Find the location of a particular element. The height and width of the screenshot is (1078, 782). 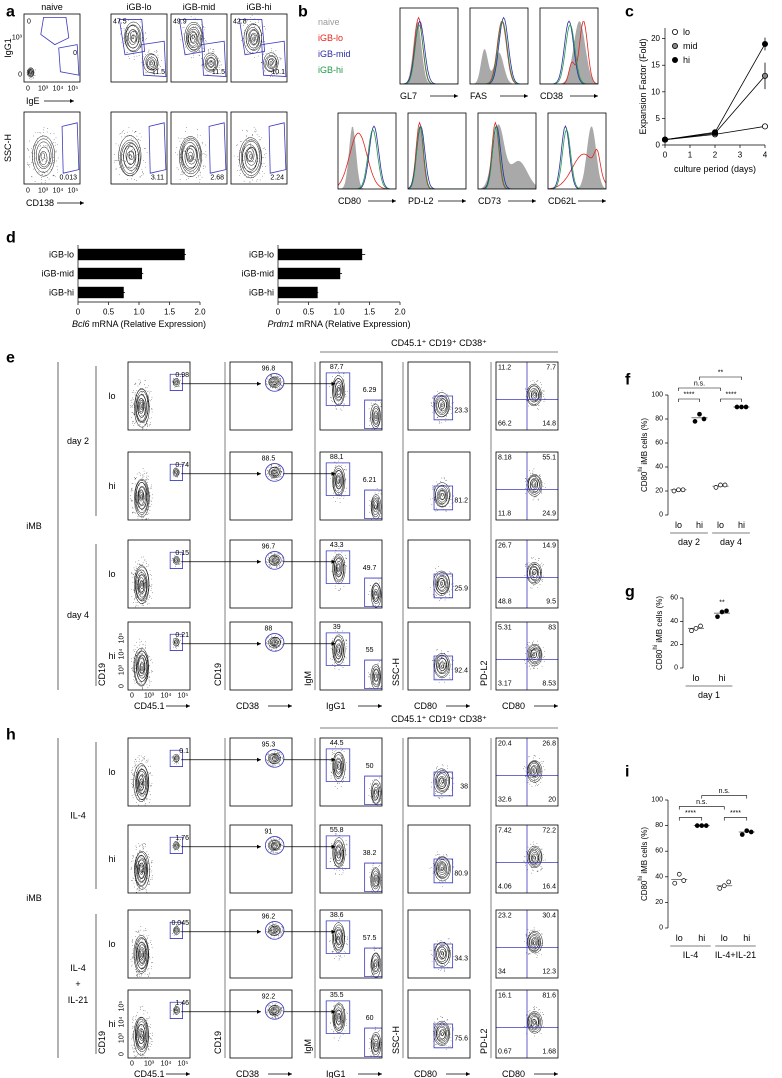

gate-value: 3.11 is located at coordinates (157, 178).